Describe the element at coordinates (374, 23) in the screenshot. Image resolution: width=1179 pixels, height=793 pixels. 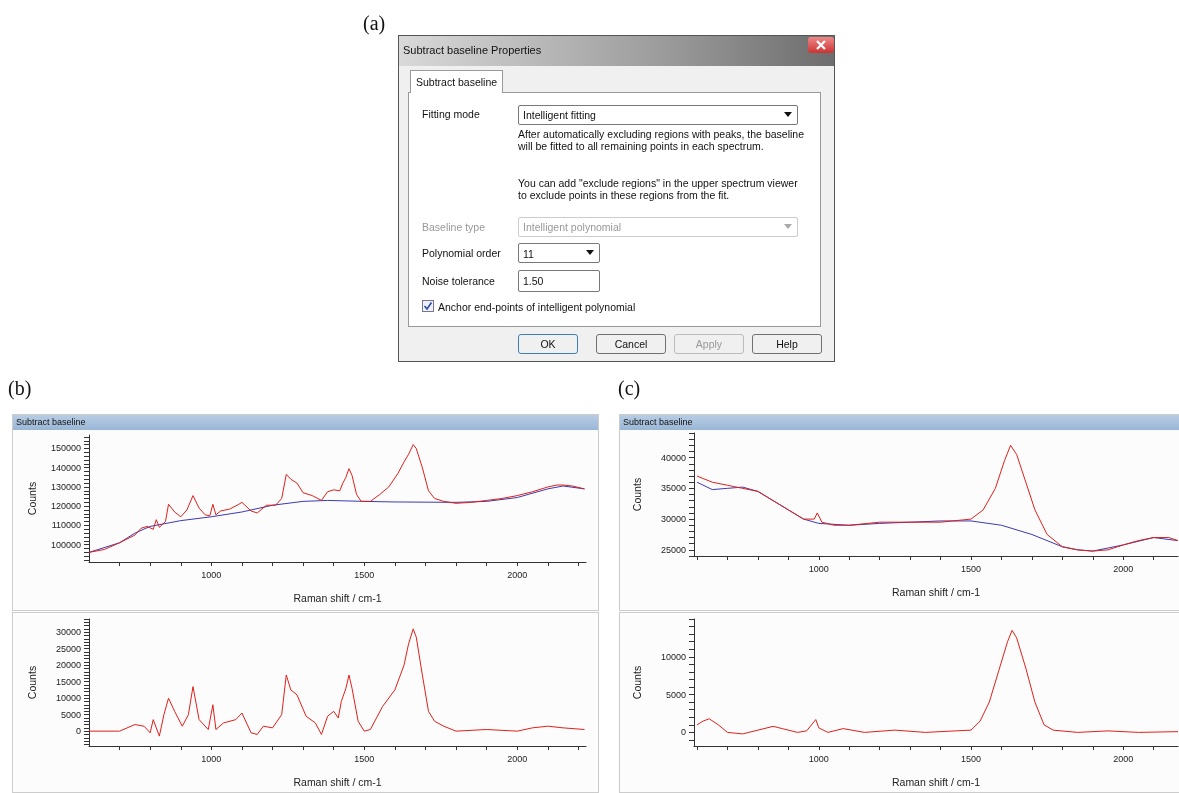
I see `text: (a)` at that location.